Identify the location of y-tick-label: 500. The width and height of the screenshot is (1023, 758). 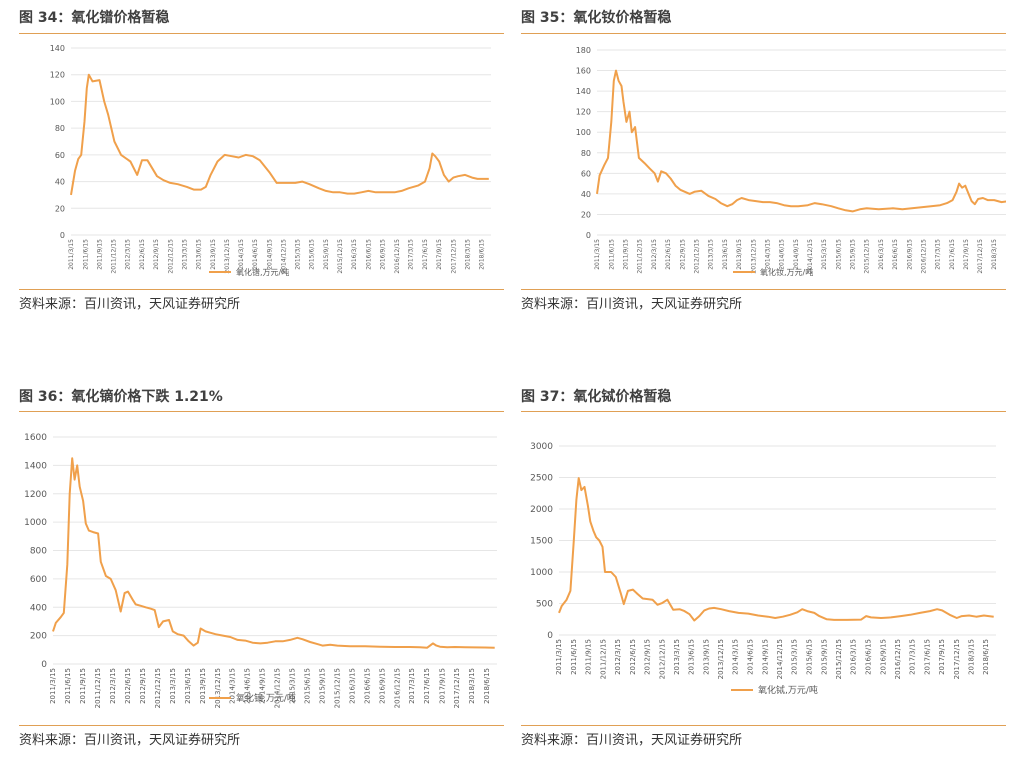
(544, 605).